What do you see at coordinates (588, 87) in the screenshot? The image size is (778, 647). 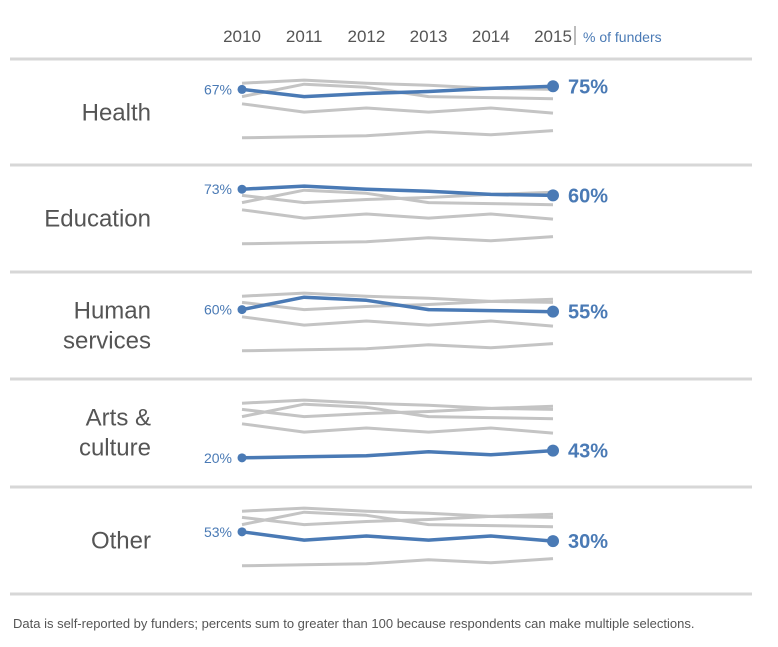 I see `end-value-label: 75%` at bounding box center [588, 87].